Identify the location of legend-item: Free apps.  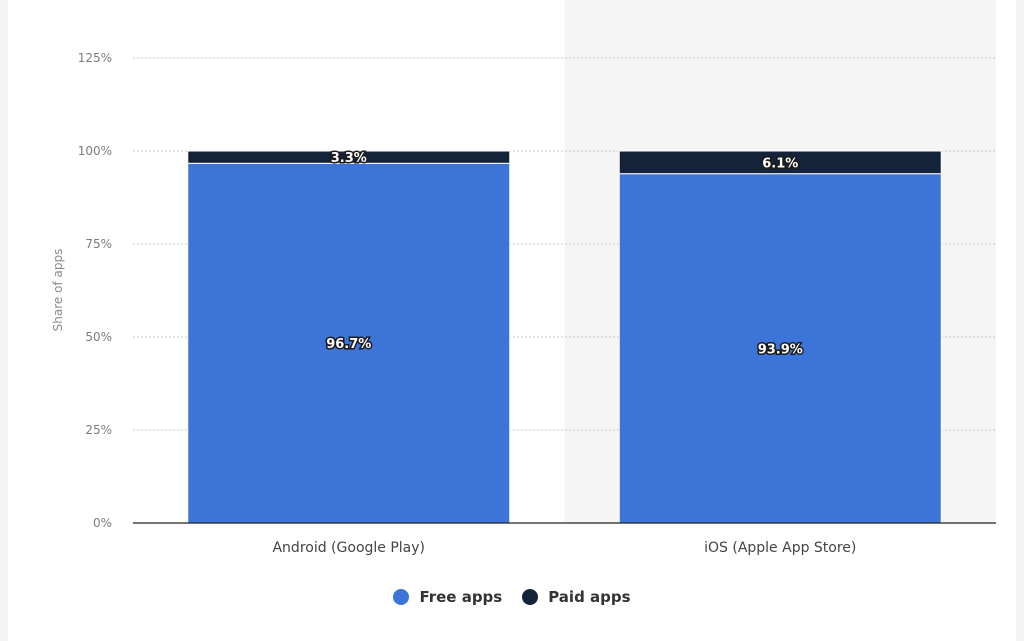
(447, 597).